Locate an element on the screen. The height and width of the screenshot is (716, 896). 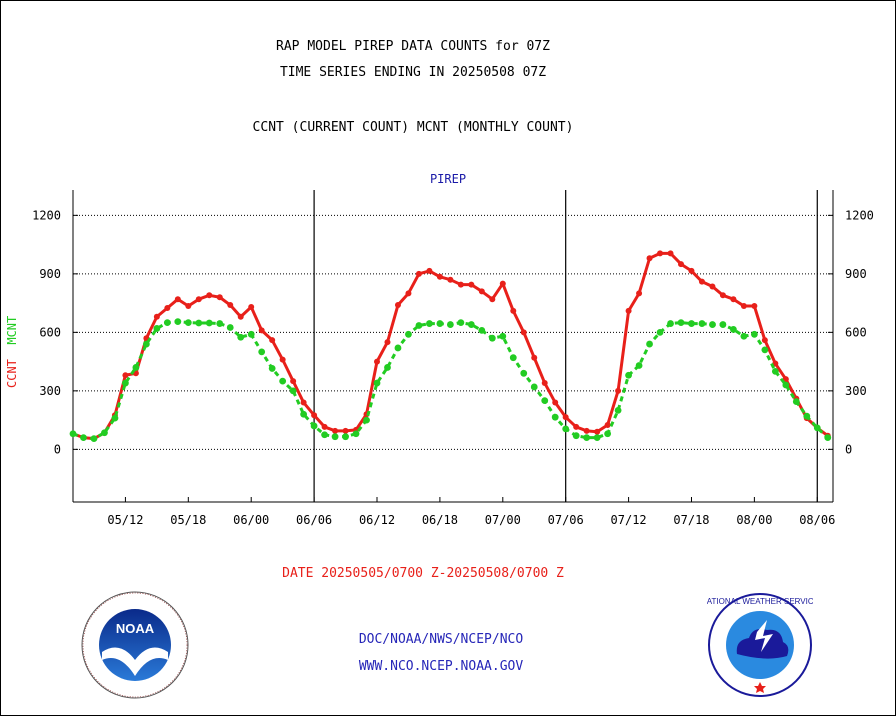
x-tick-label: 05/12 is located at coordinates (125, 520).